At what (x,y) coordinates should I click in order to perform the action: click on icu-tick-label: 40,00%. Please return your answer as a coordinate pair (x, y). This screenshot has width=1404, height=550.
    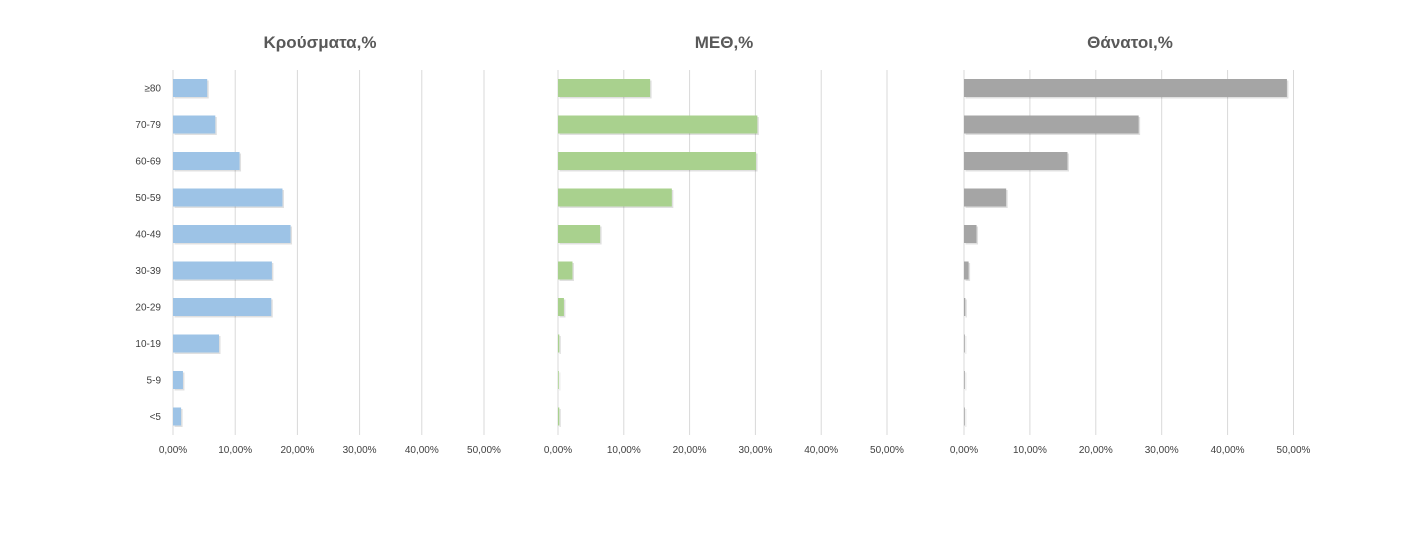
    Looking at the image, I should click on (821, 450).